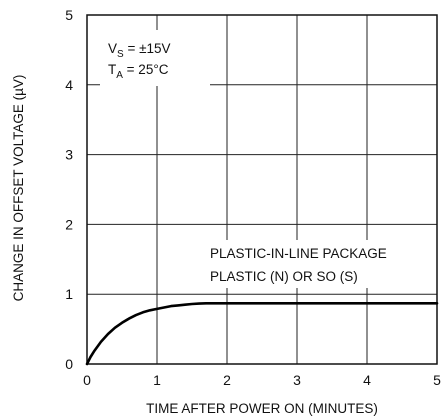 Image resolution: width=441 pixels, height=419 pixels. What do you see at coordinates (69, 155) in the screenshot?
I see `y-tick-label-3: 3` at bounding box center [69, 155].